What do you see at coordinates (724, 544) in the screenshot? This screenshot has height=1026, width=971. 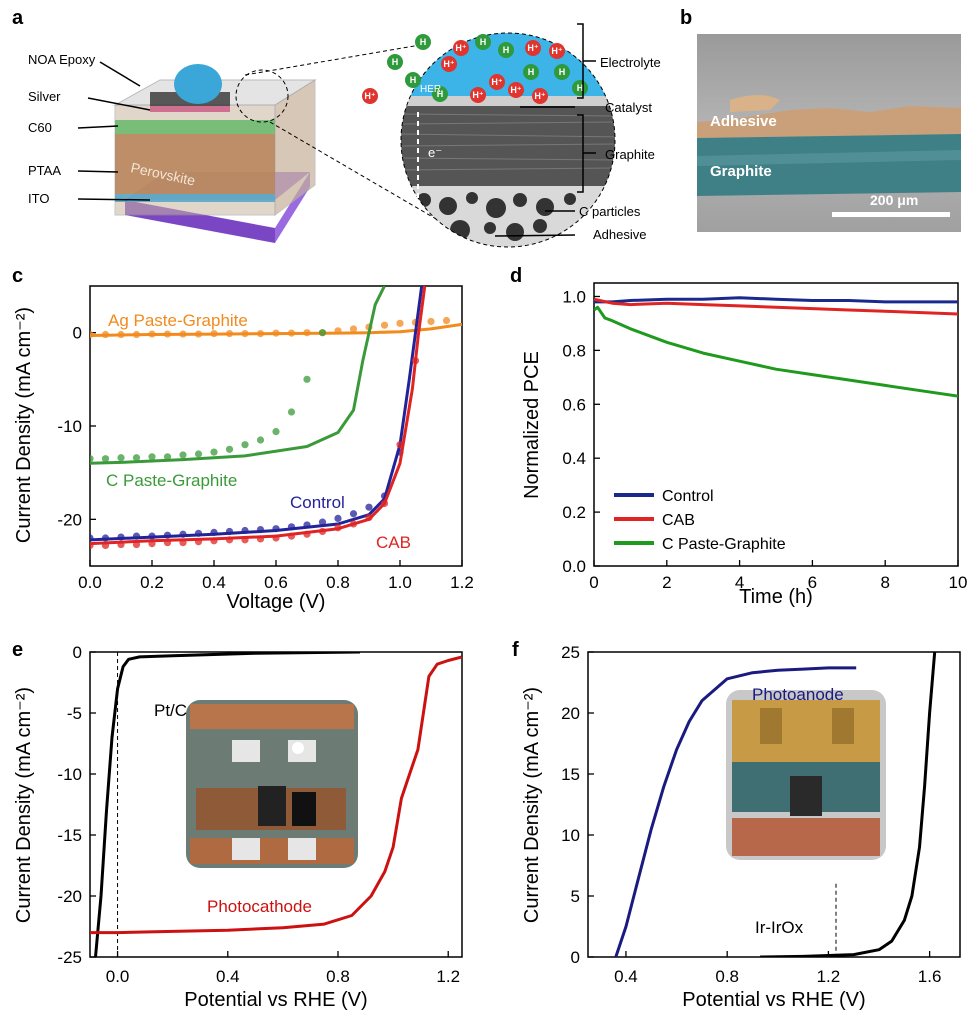 I see `legend-label: C Paste-Graphite` at bounding box center [724, 544].